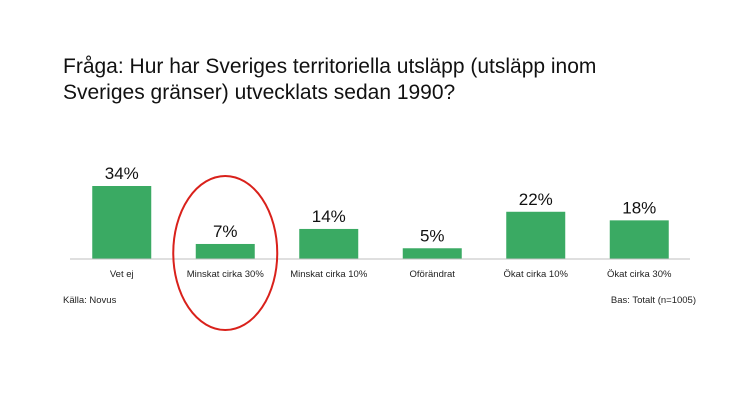  What do you see at coordinates (380, 222) in the screenshot?
I see `bars-group` at bounding box center [380, 222].